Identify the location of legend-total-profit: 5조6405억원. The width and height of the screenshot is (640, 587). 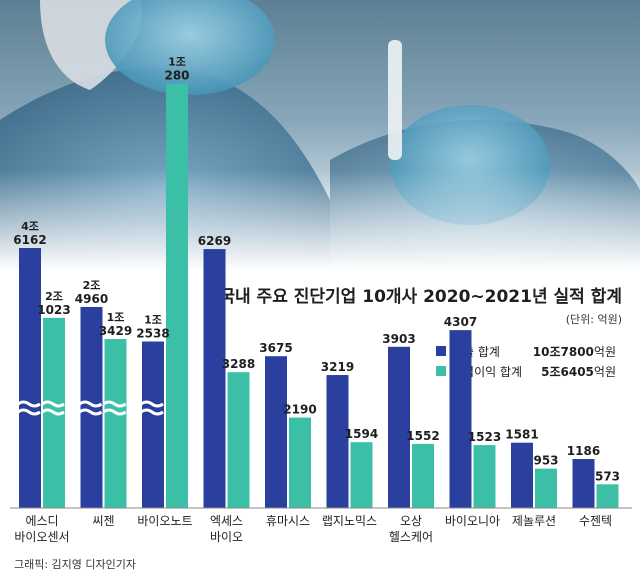
(578, 372).